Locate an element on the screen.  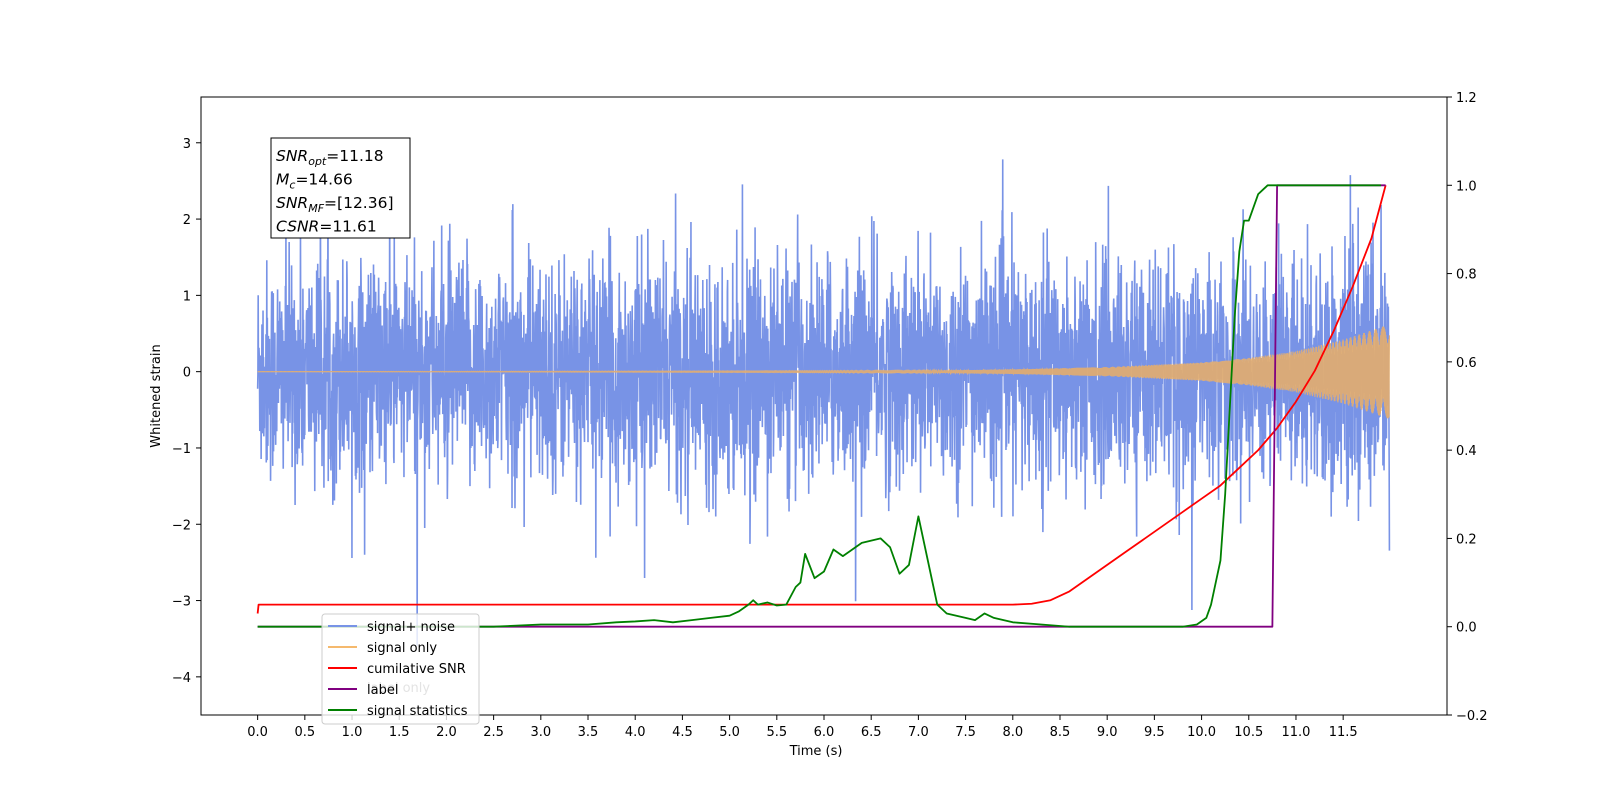
legend-entry: signal statistics is located at coordinates (417, 711).